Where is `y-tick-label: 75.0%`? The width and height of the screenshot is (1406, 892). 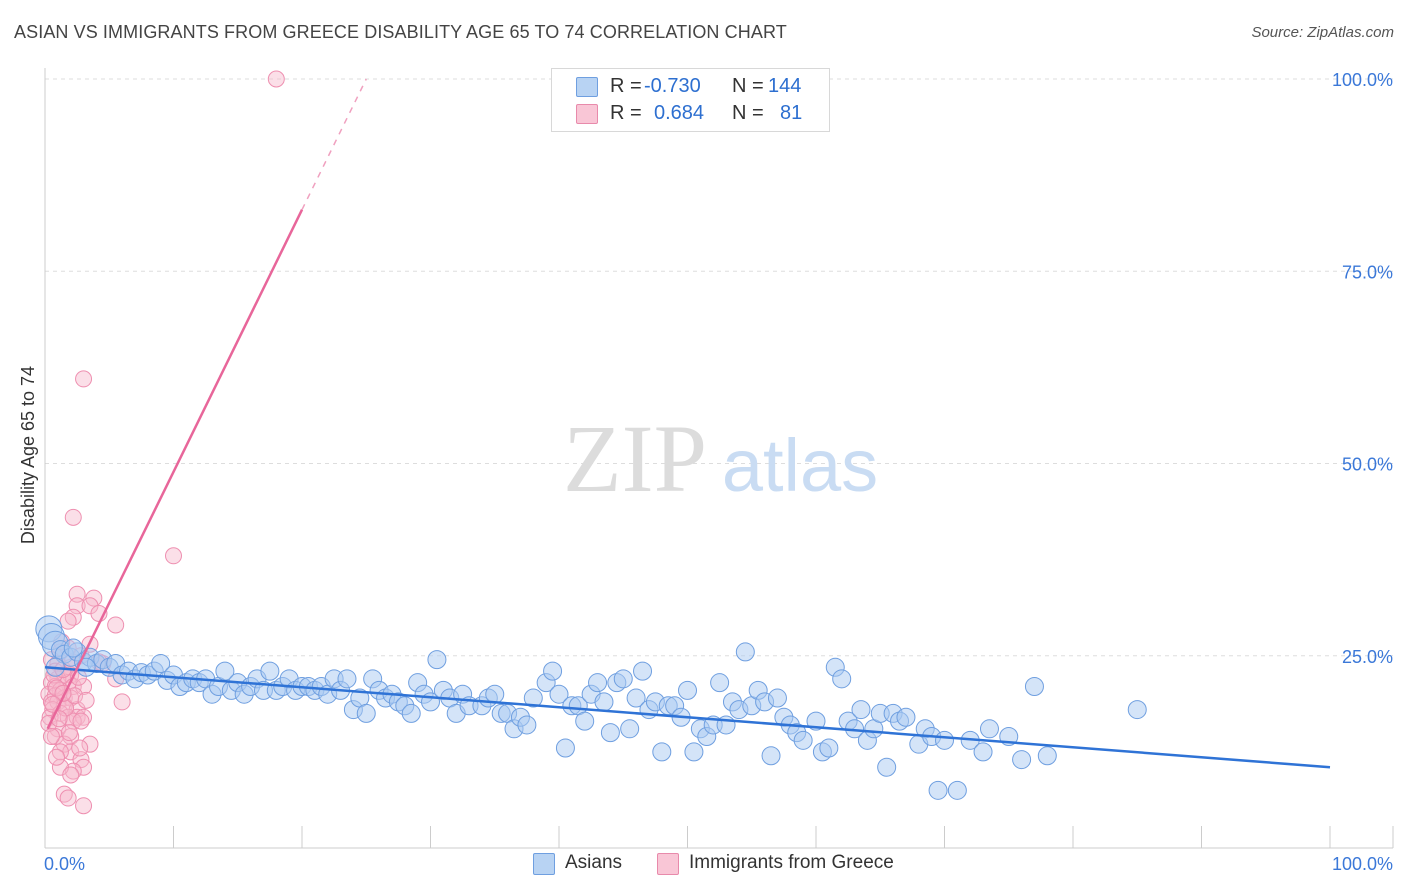
y-tick-label: 75.0% is located at coordinates (1367, 272).